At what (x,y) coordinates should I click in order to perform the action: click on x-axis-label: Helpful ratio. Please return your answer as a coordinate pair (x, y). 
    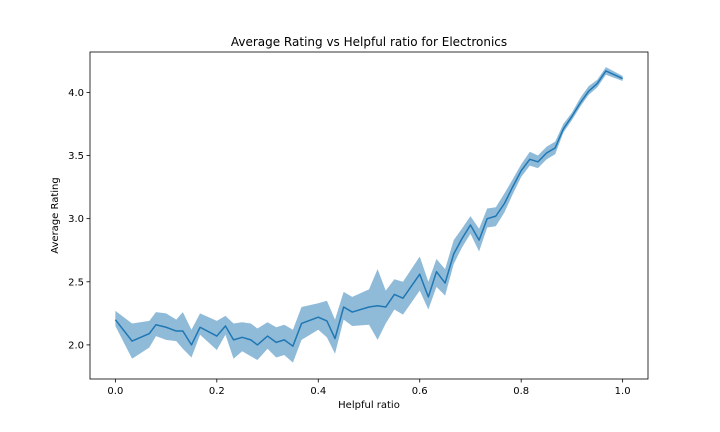
    Looking at the image, I should click on (369, 405).